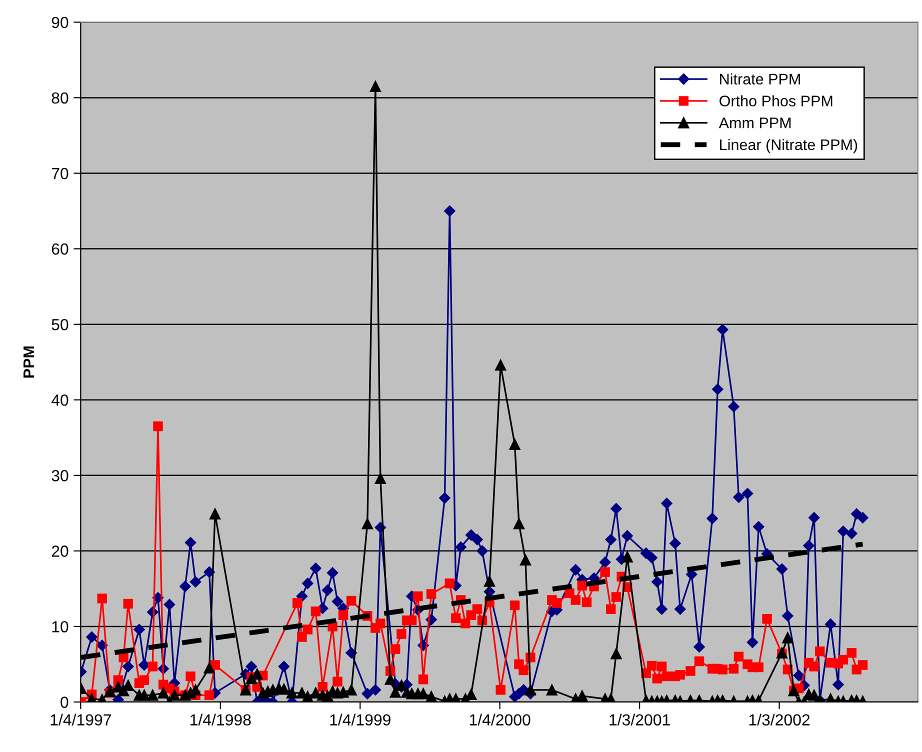 The width and height of the screenshot is (922, 752). Describe the element at coordinates (60, 174) in the screenshot. I see `y-tick-label: 70` at that location.